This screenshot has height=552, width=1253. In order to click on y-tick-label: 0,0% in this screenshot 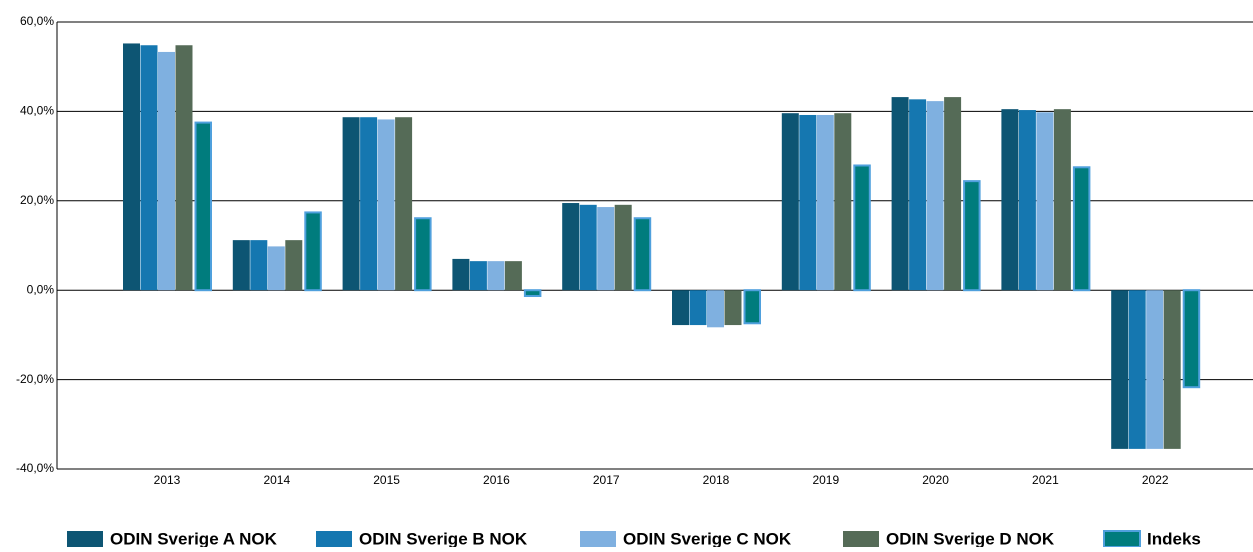, I will do `click(41, 289)`.